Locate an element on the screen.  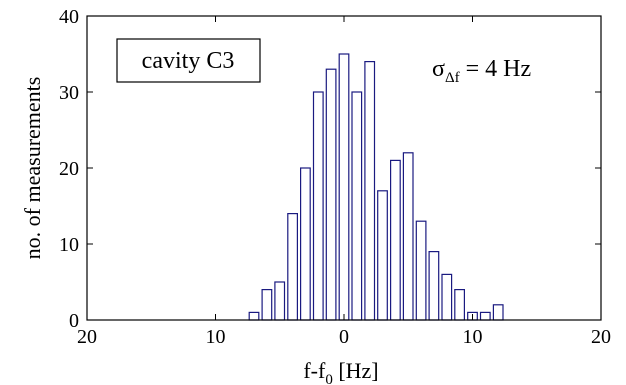
sigma-annotation: σΔf = 4 Hz is located at coordinates (481, 71).